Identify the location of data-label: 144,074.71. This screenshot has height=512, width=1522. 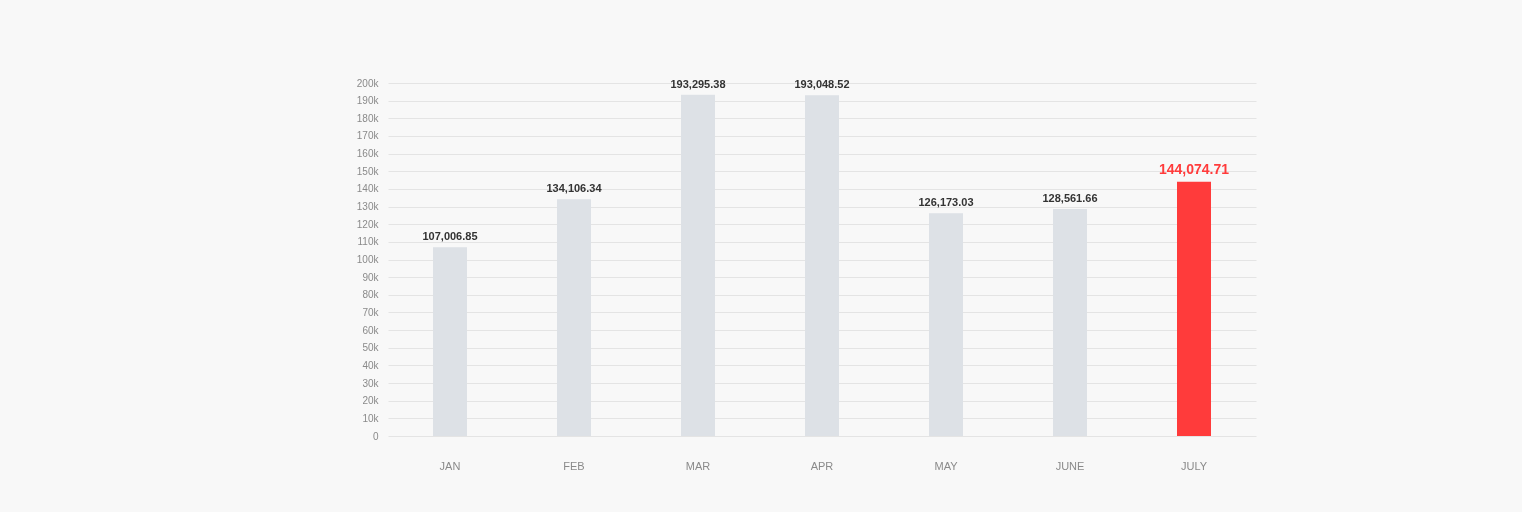
(1194, 168).